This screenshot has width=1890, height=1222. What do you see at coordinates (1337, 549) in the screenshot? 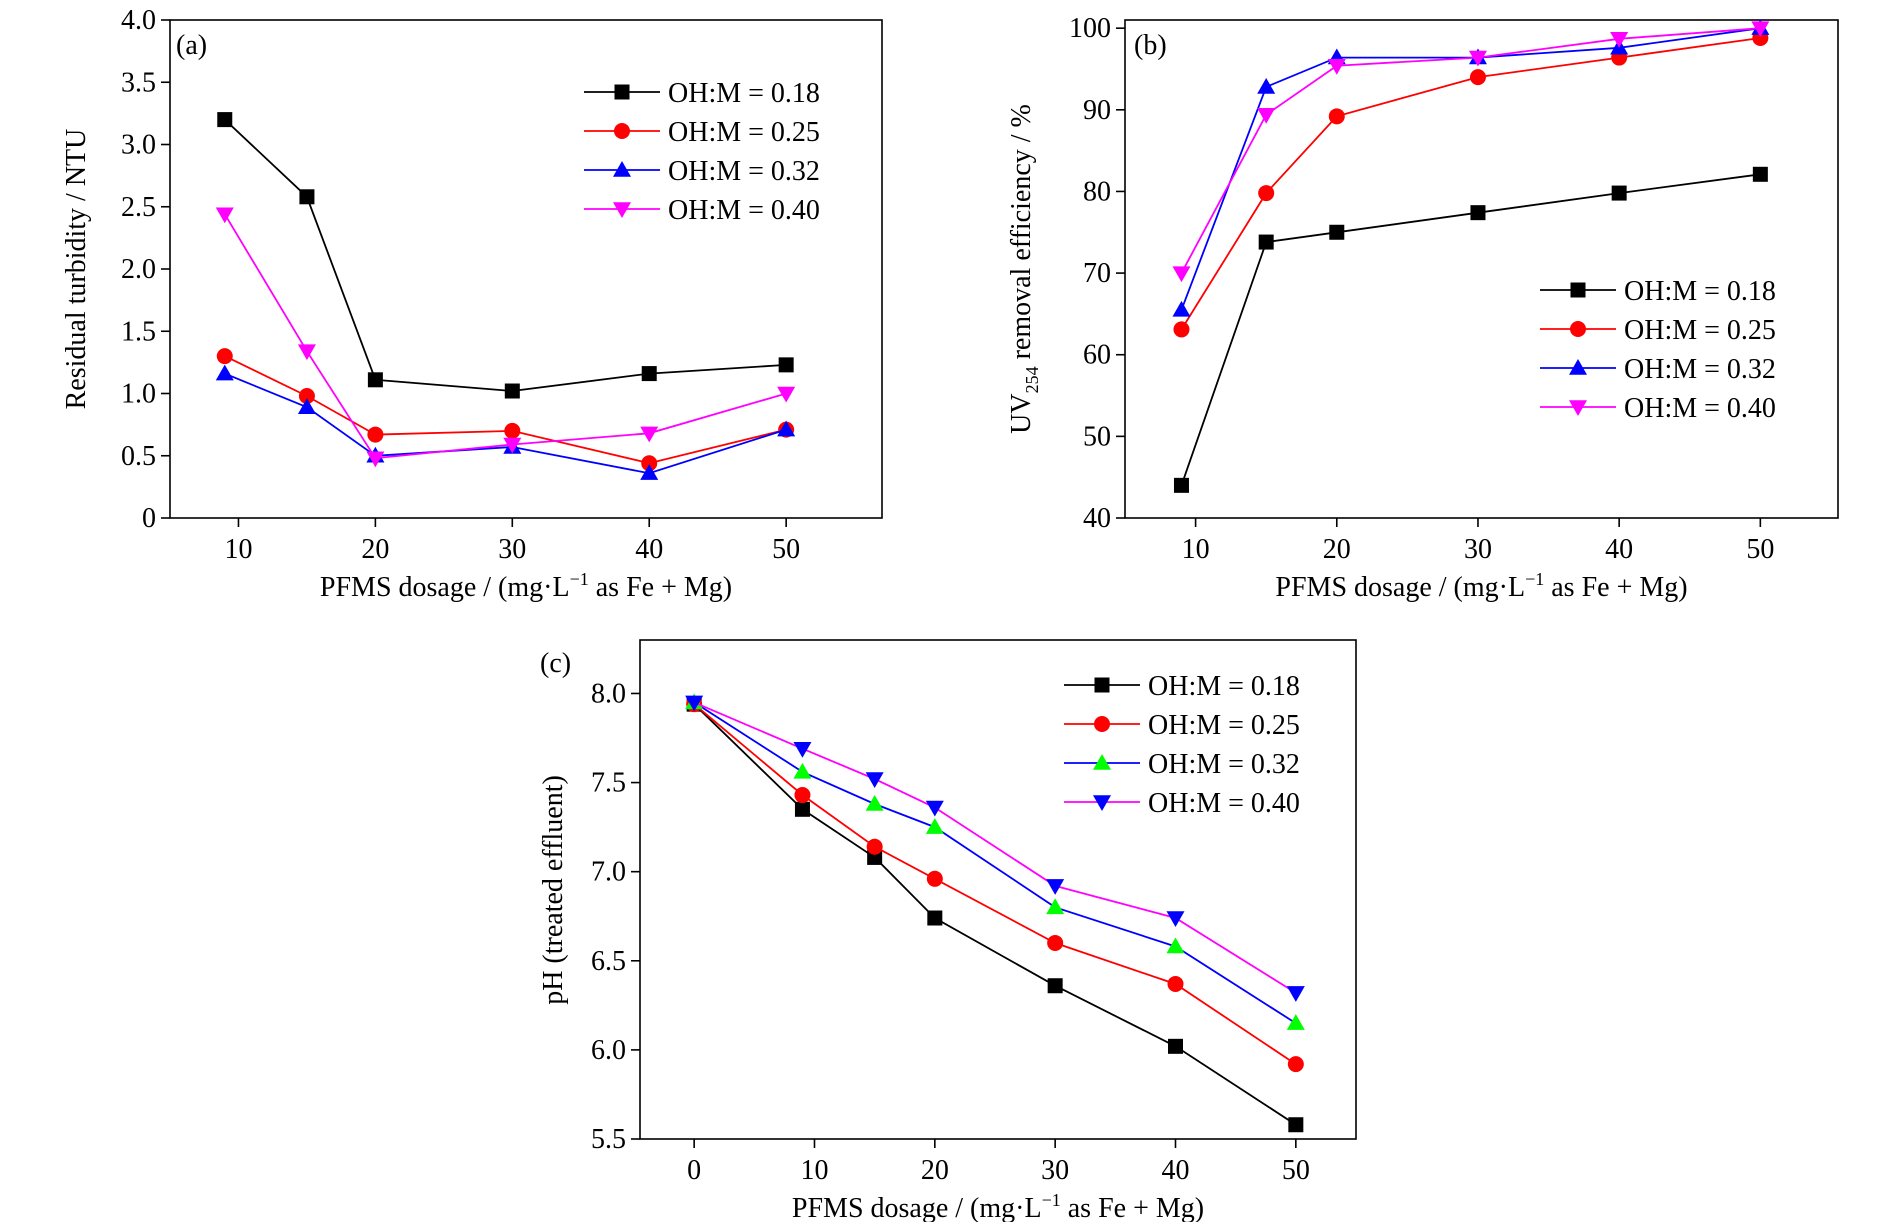
I see `x-tick-label: 20` at bounding box center [1337, 549].